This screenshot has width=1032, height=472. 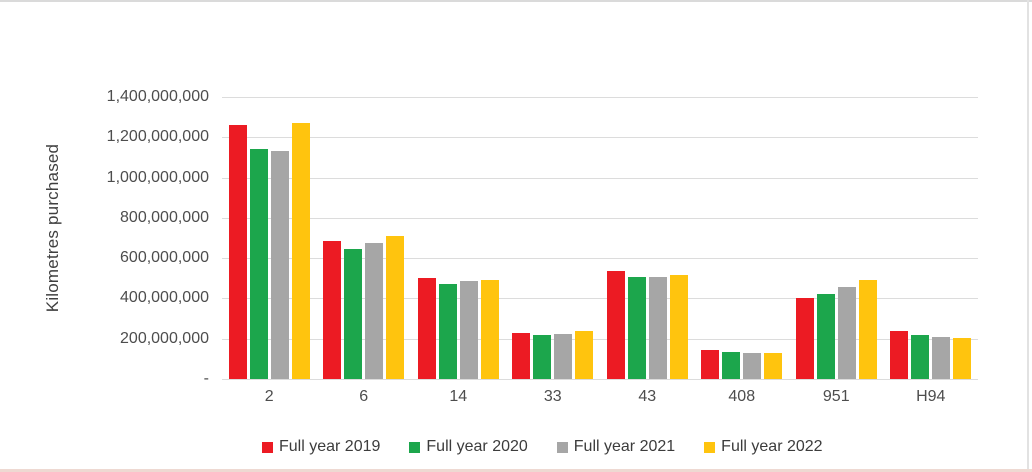 What do you see at coordinates (458, 396) in the screenshot?
I see `x-tick-label: 14` at bounding box center [458, 396].